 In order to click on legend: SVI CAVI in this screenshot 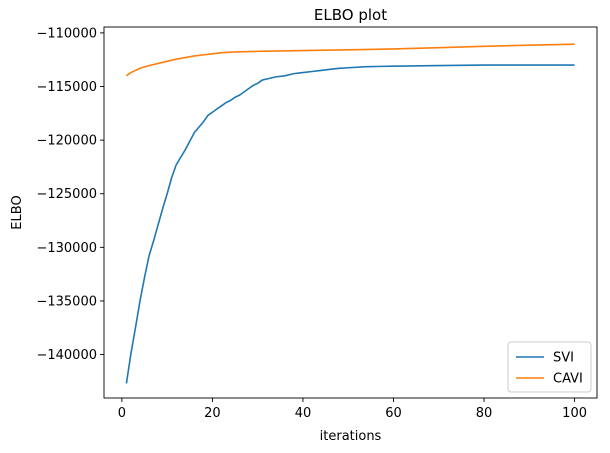, I will do `click(549, 367)`.